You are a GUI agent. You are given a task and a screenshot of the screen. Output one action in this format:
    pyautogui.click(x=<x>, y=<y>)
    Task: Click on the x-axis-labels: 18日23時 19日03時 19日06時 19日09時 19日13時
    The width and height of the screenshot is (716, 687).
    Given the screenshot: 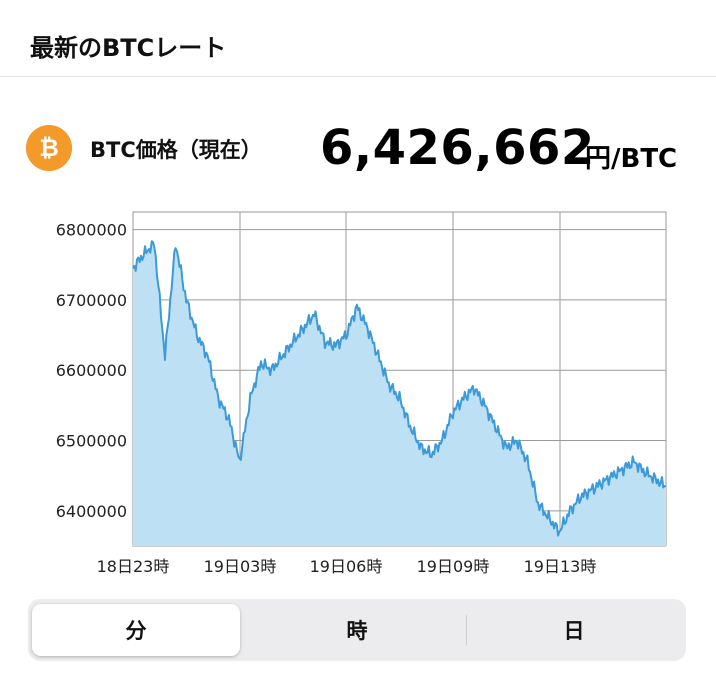 What is the action you would take?
    pyautogui.click(x=347, y=566)
    